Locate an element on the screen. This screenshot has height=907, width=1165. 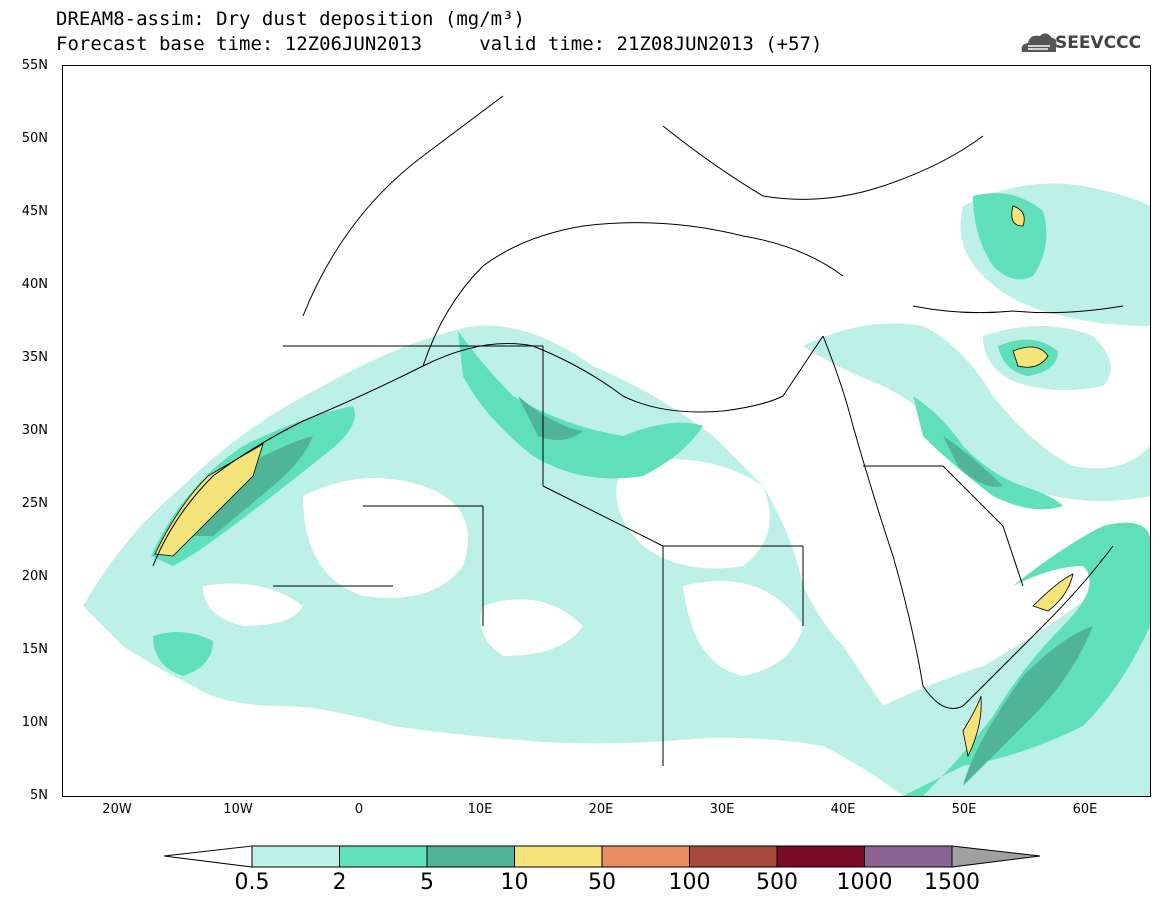
colorbar-label: 100 is located at coordinates (689, 882).